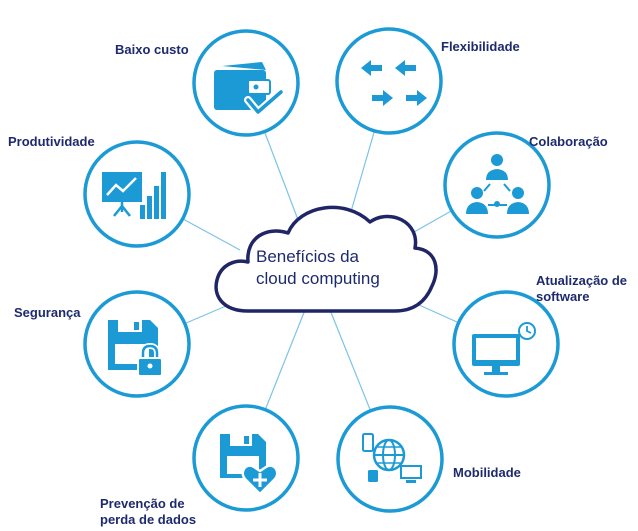 This screenshot has width=638, height=531. What do you see at coordinates (318, 278) in the screenshot?
I see `center-title-line2: cloud computing` at bounding box center [318, 278].